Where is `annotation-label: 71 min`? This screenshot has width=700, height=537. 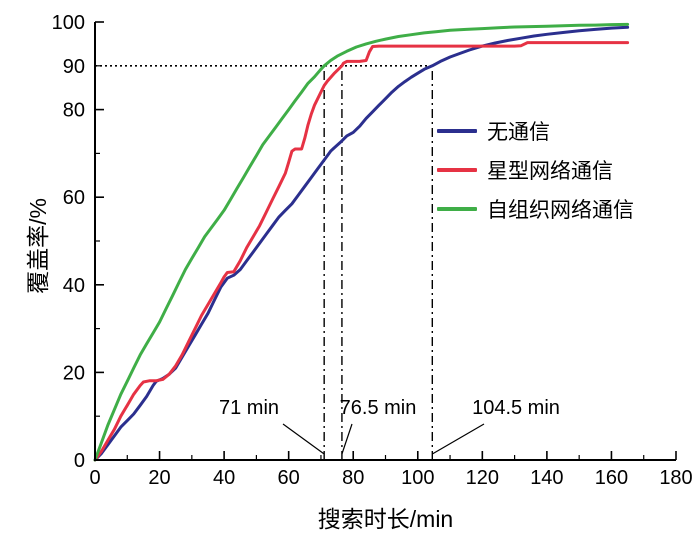 annotation-label: 71 min is located at coordinates (249, 408).